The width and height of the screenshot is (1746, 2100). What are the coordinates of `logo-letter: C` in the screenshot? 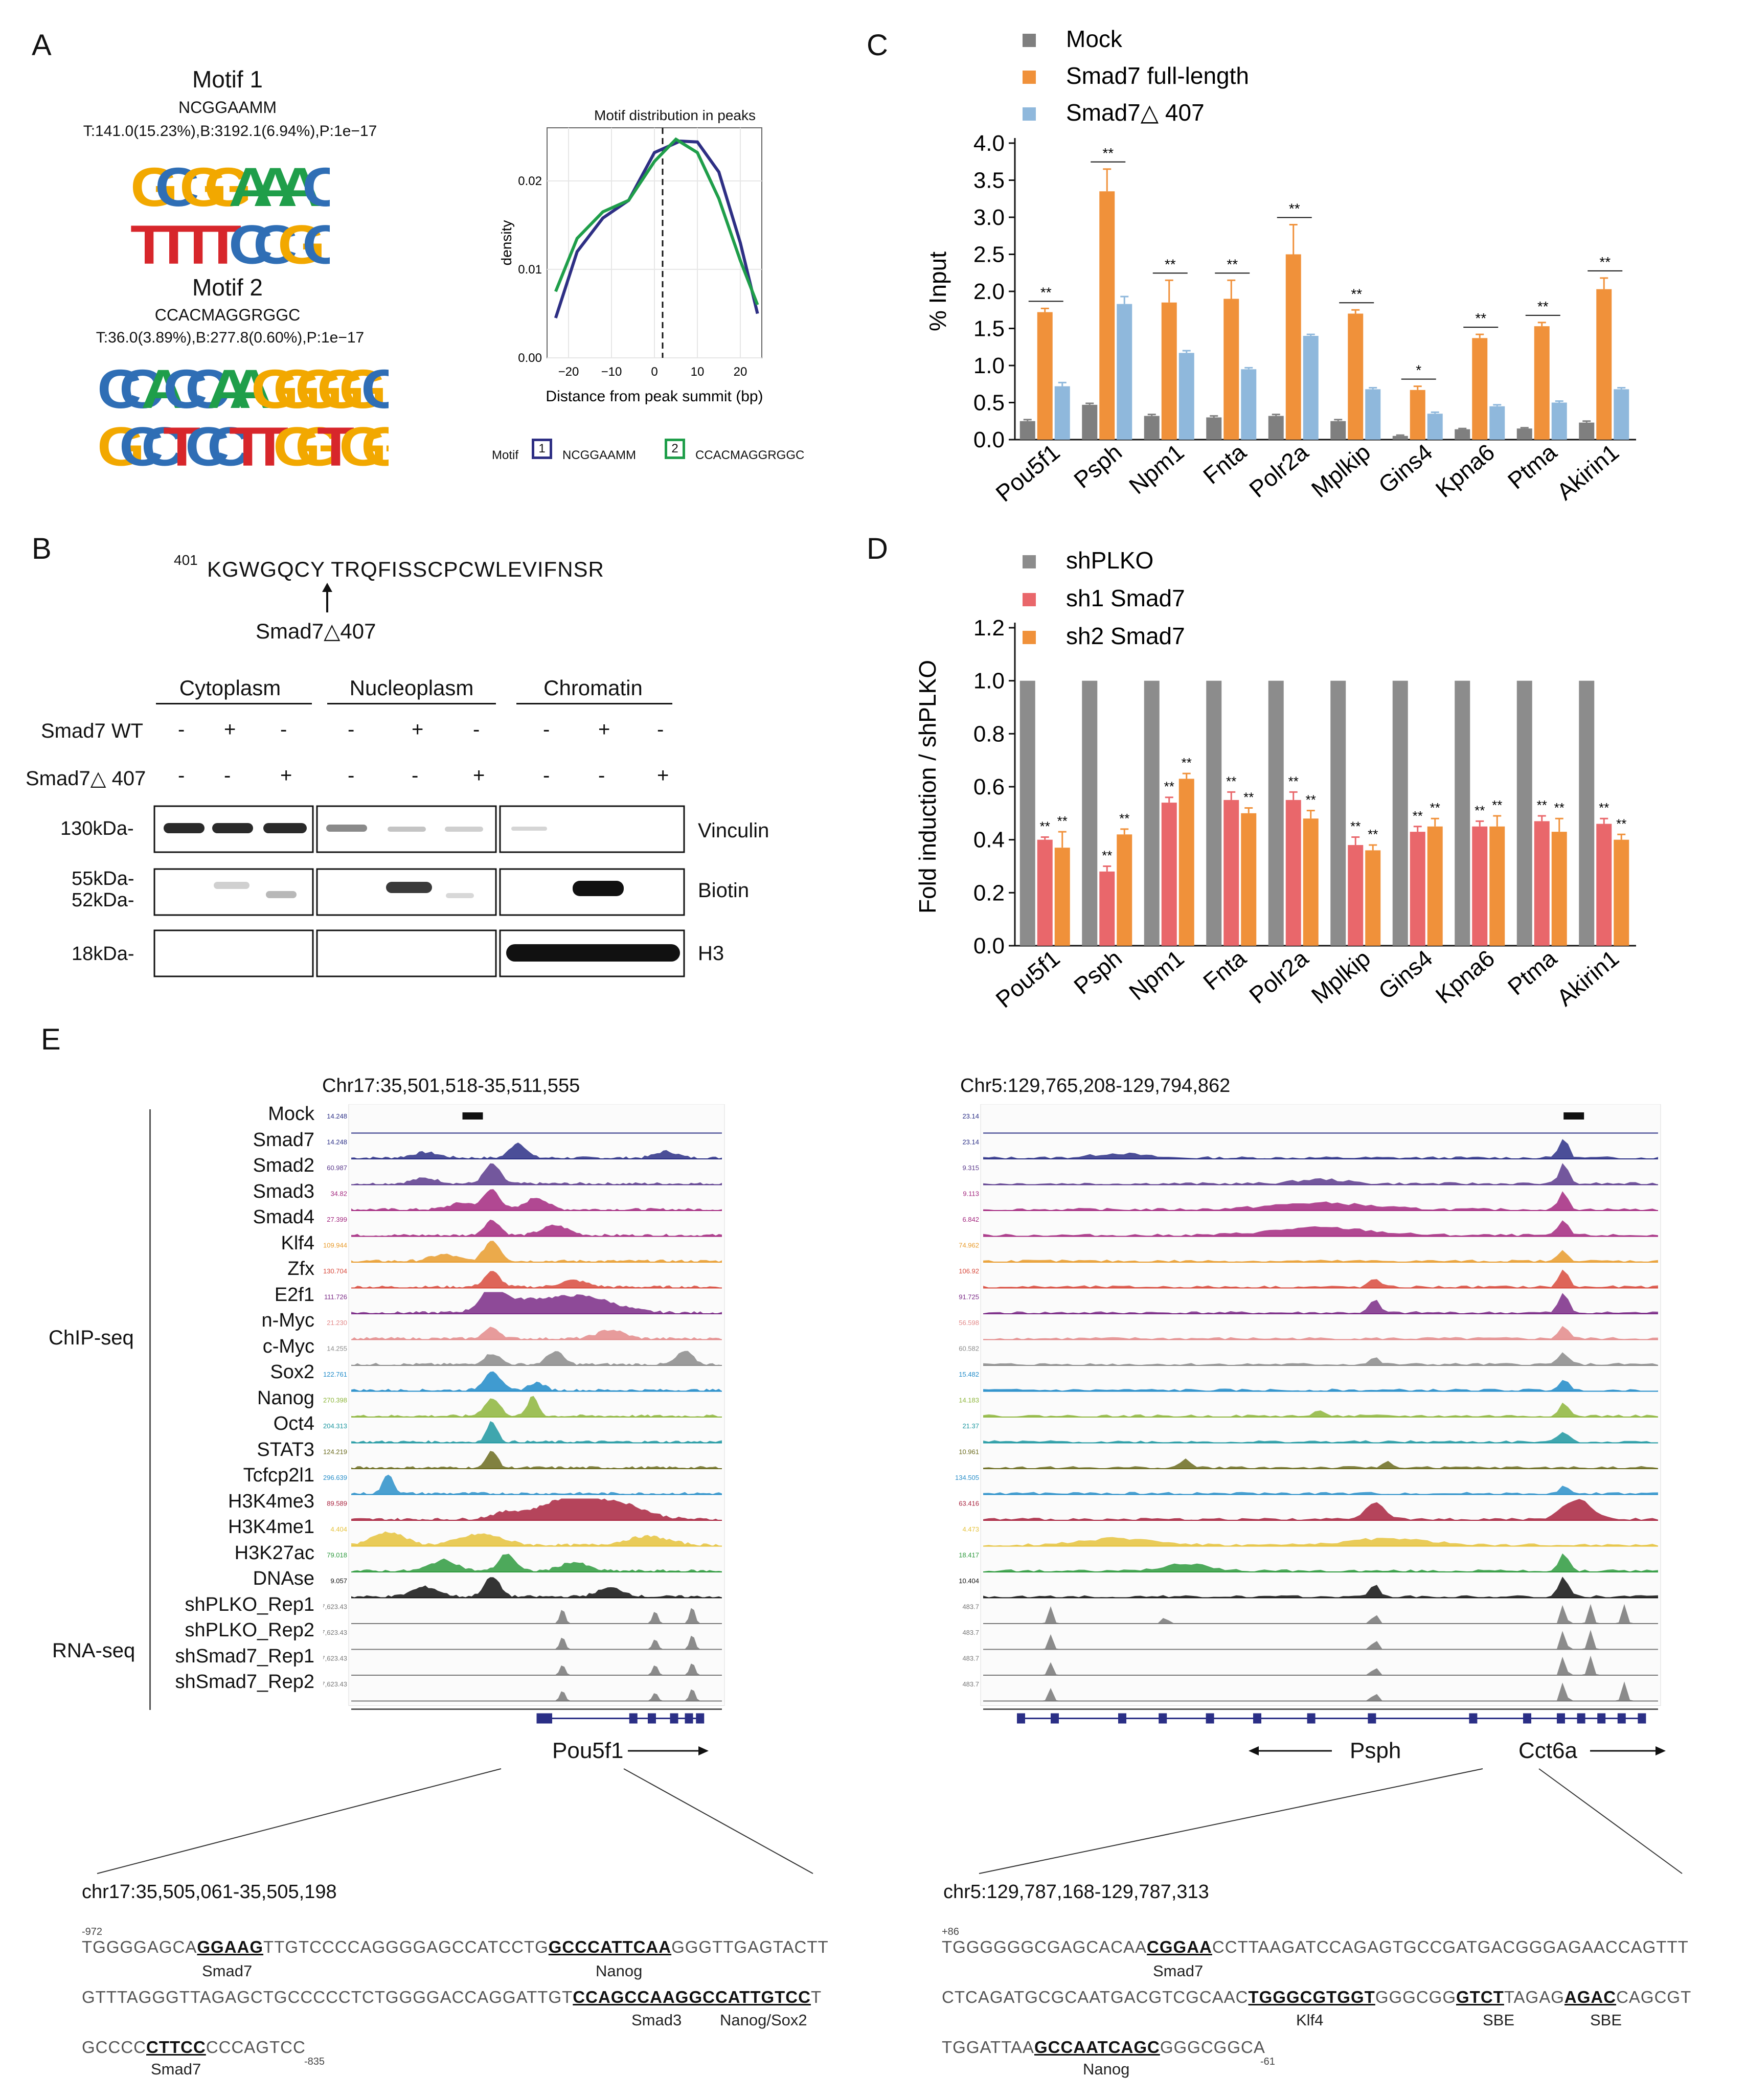 It's located at (185, 389).